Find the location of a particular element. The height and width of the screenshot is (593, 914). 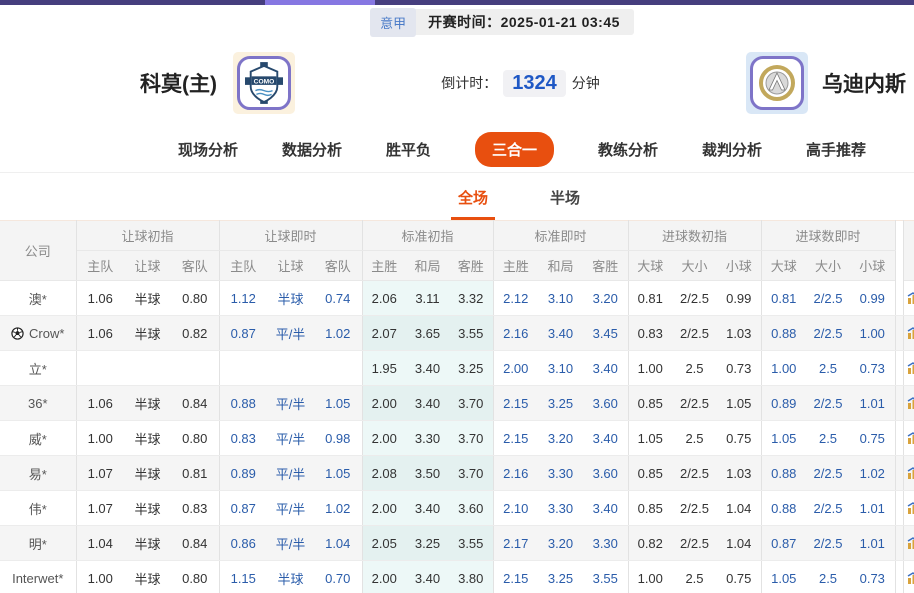

odds-cell: 1.12 is located at coordinates (243, 298).